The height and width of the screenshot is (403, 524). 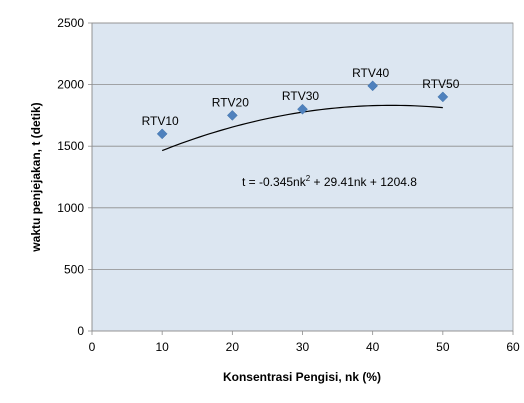 I want to click on data-points, so click(x=302, y=110).